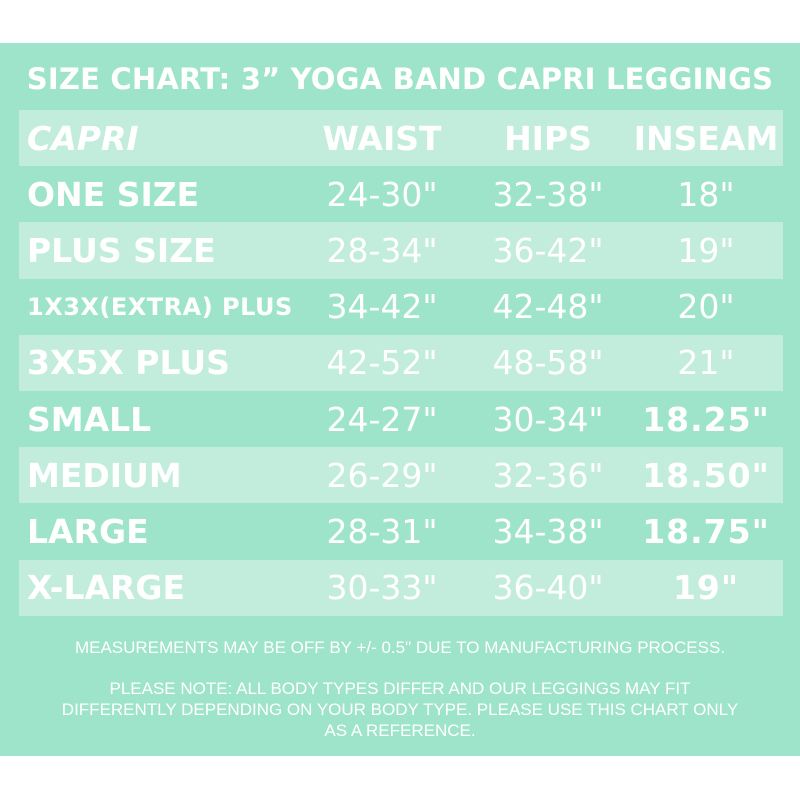  Describe the element at coordinates (382, 363) in the screenshot. I see `waist-value: 42-52"` at that location.